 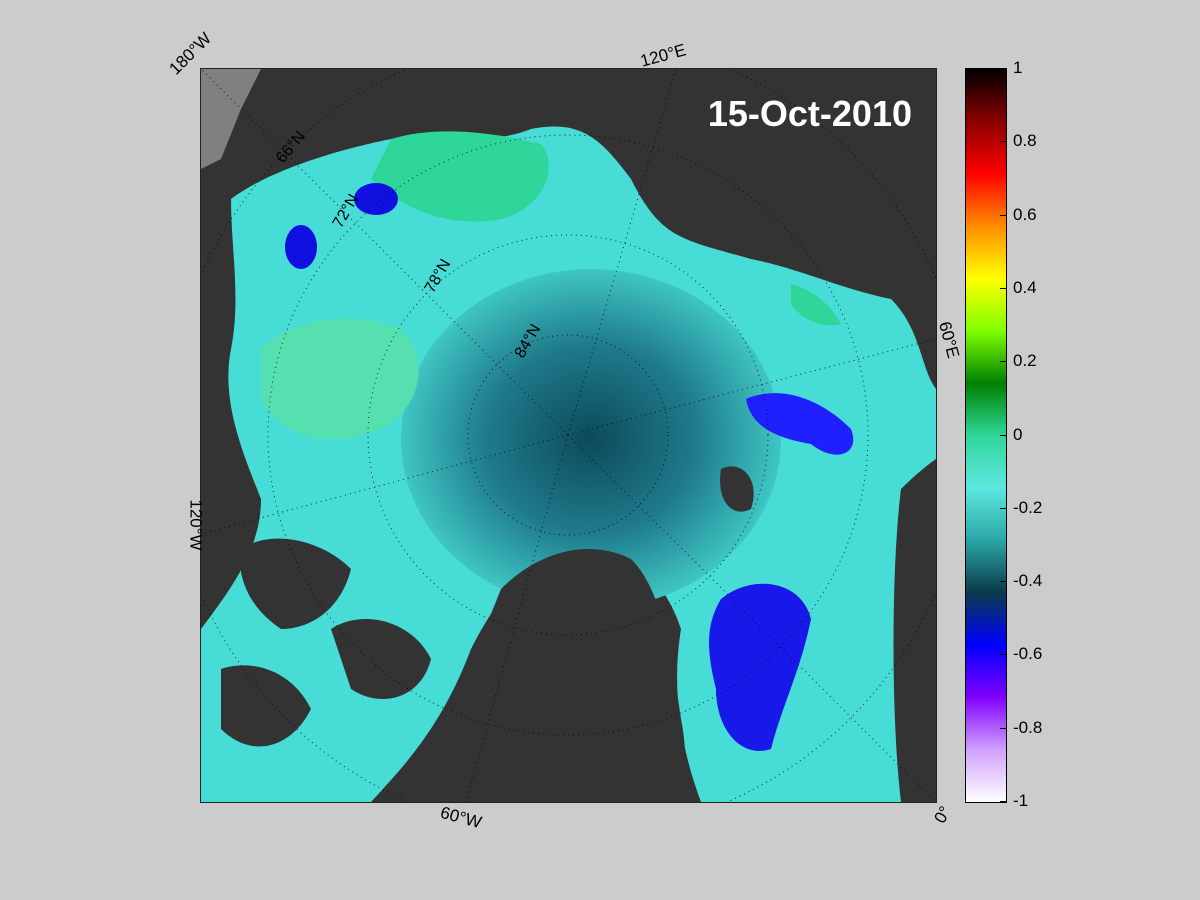 I want to click on lon-label-0: 0°, so click(x=942, y=814).